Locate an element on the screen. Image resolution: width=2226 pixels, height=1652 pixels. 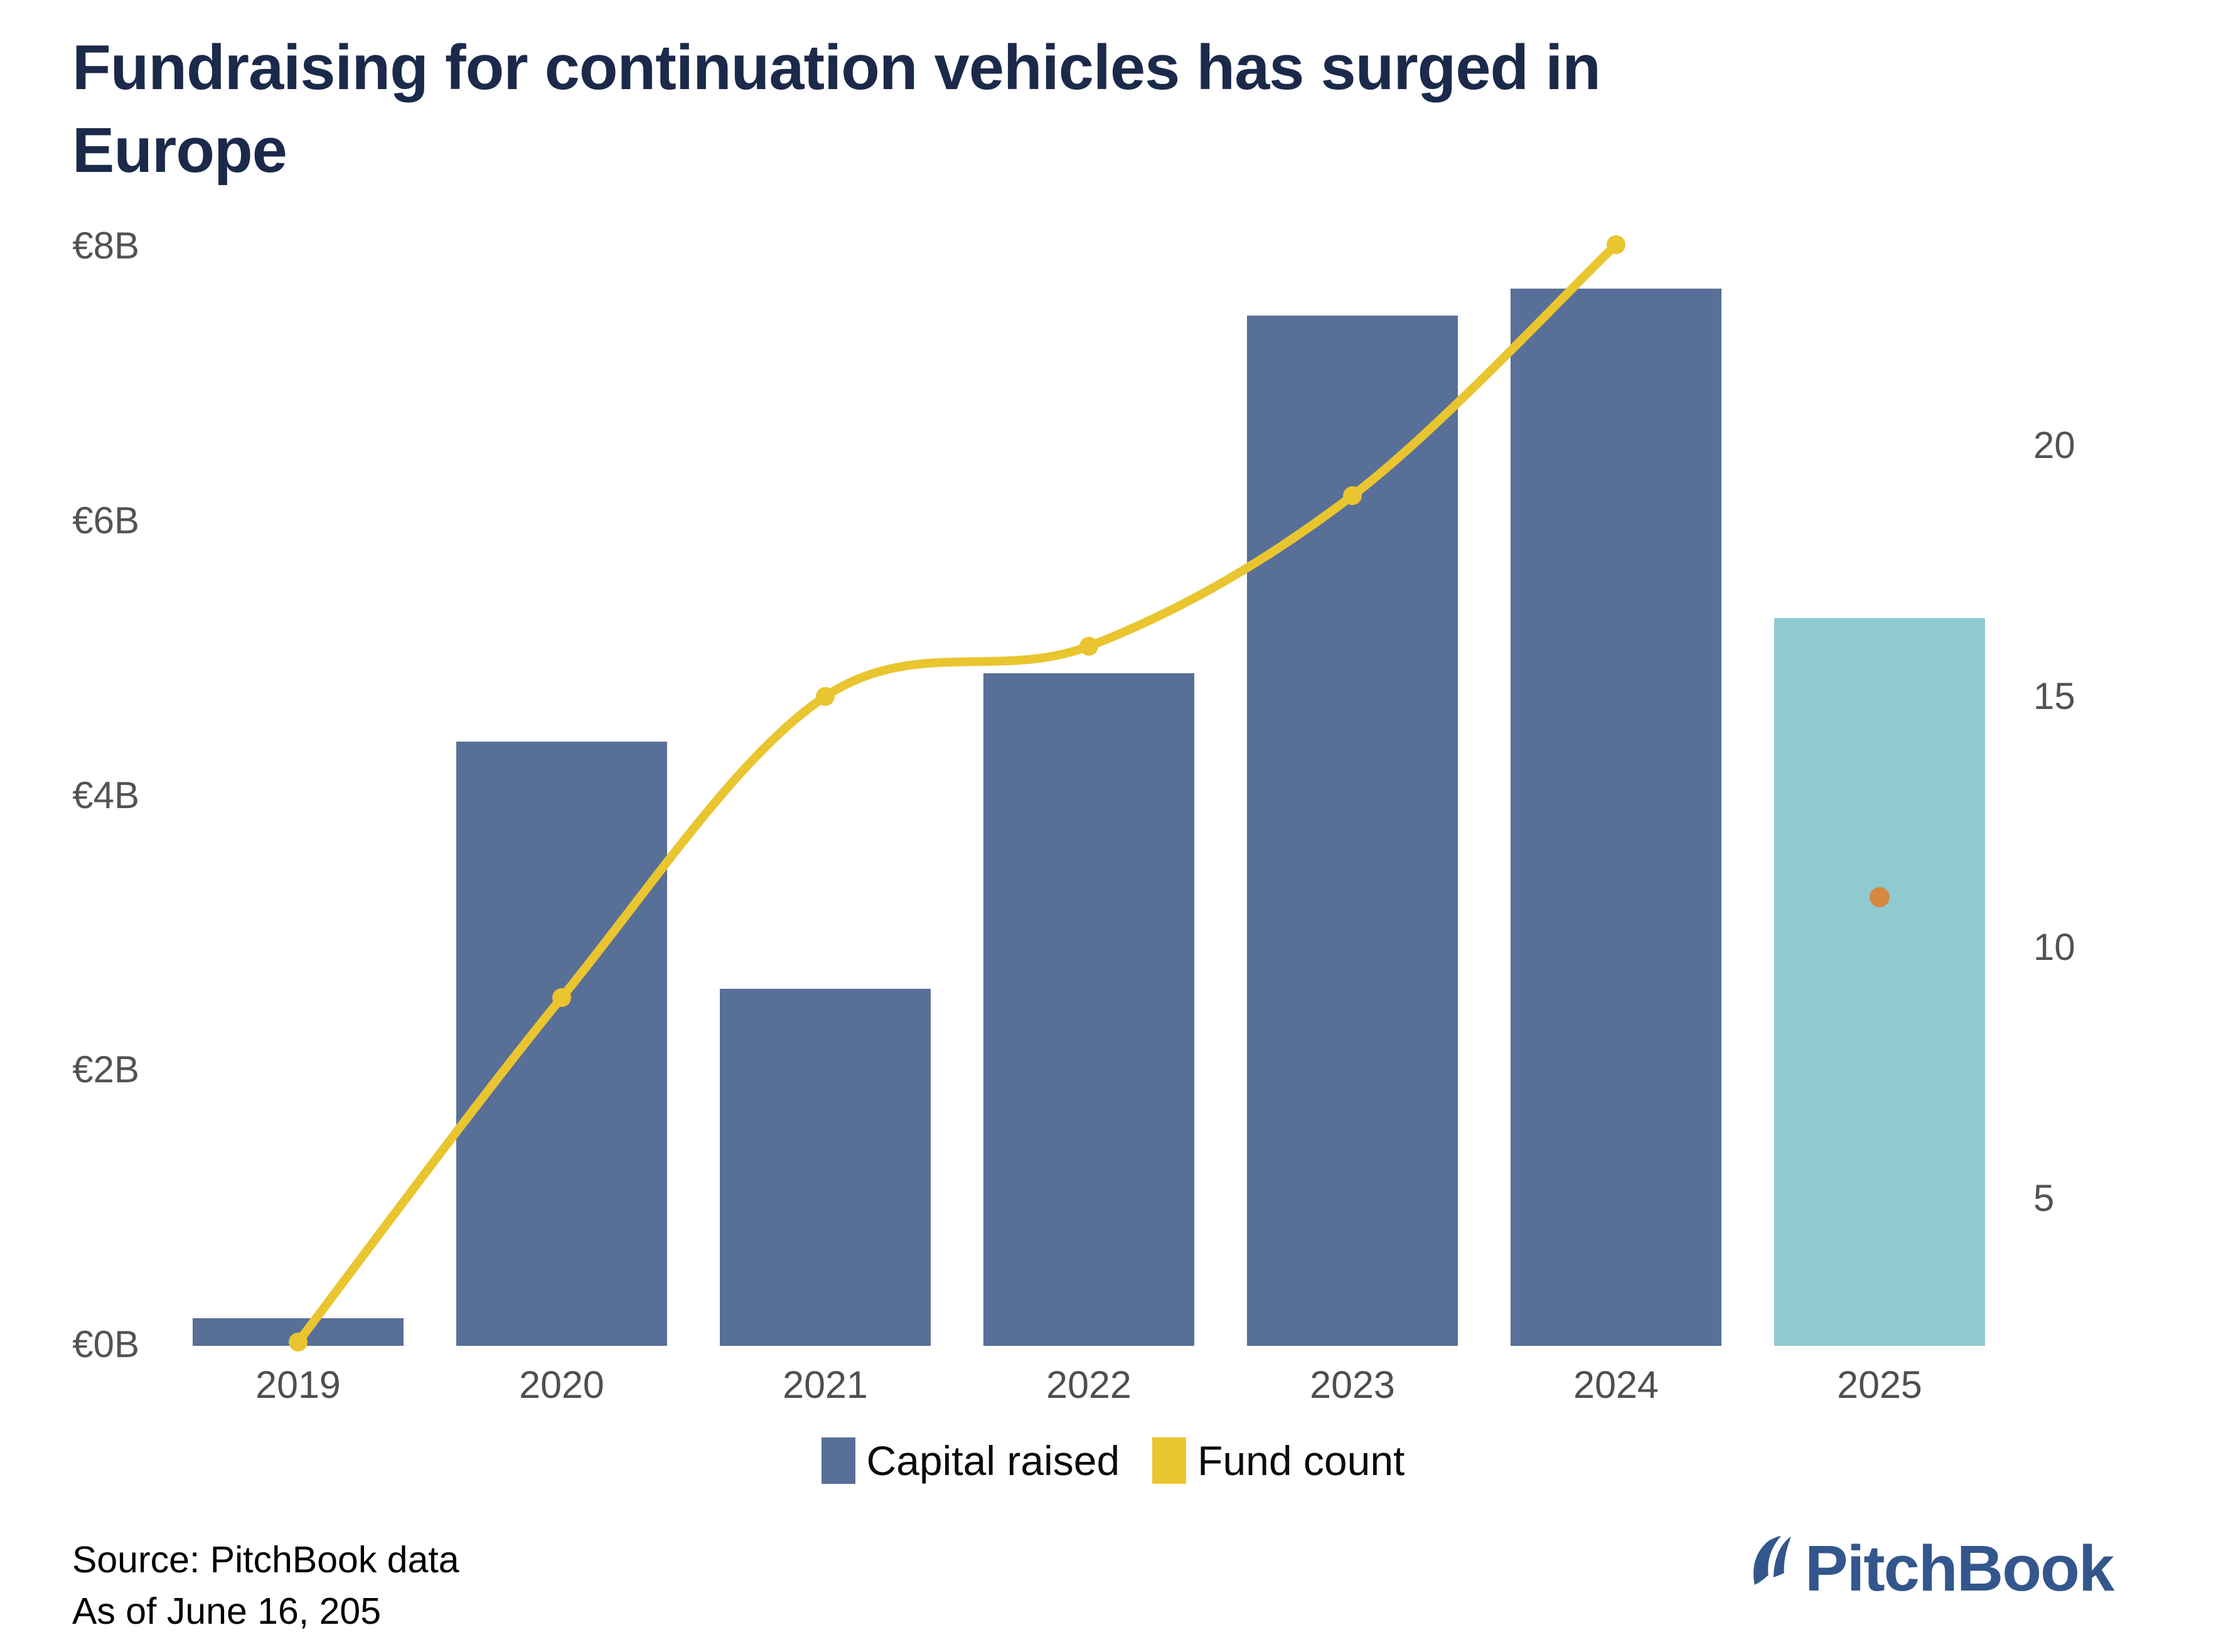
legend-item-fund-count: Fund count is located at coordinates (1278, 1461).